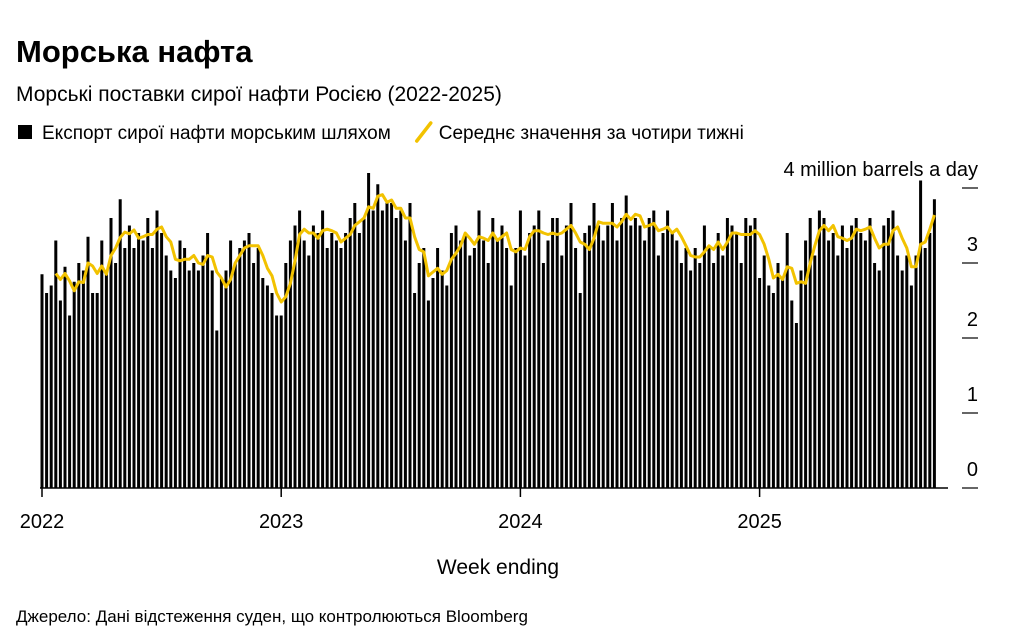 The width and height of the screenshot is (1022, 640). Describe the element at coordinates (134, 51) in the screenshot. I see `chart-title: Морська нафта` at that location.